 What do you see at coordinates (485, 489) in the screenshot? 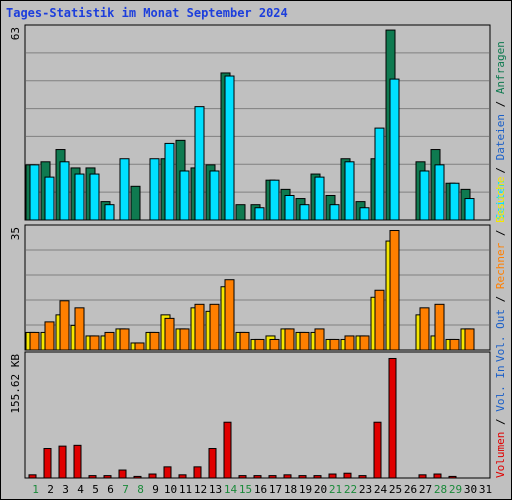
I see `day-label-31: 31` at bounding box center [485, 489].